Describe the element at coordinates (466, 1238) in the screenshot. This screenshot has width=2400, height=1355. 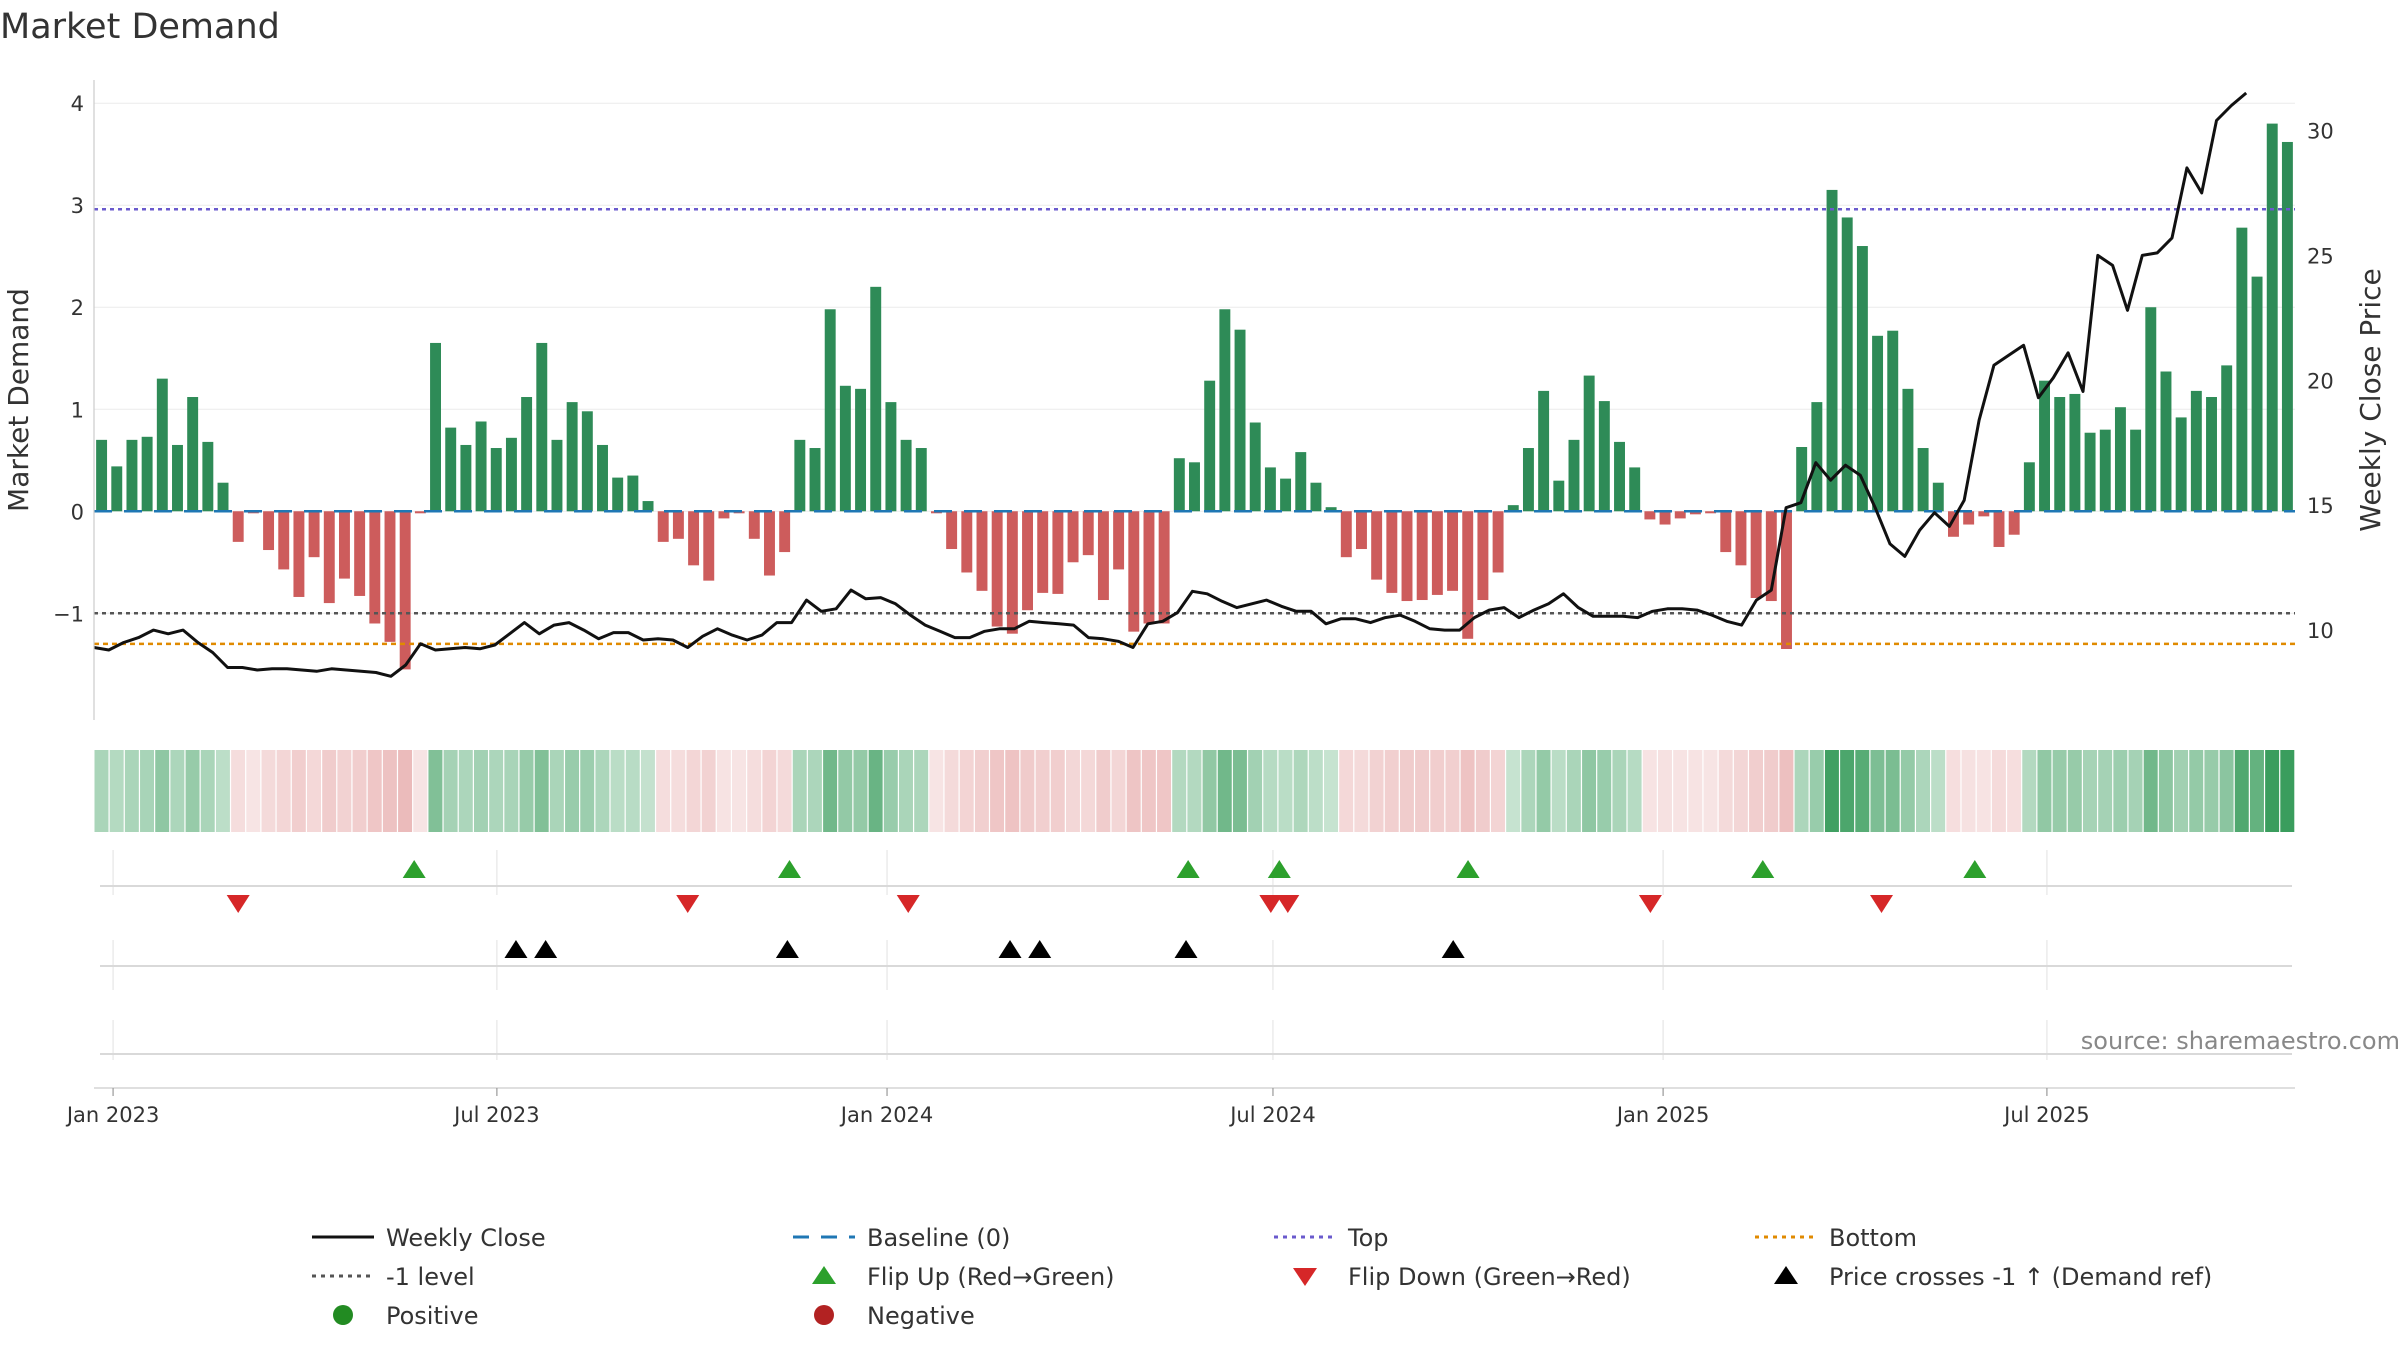
I see `legend-label: Weekly Close` at that location.